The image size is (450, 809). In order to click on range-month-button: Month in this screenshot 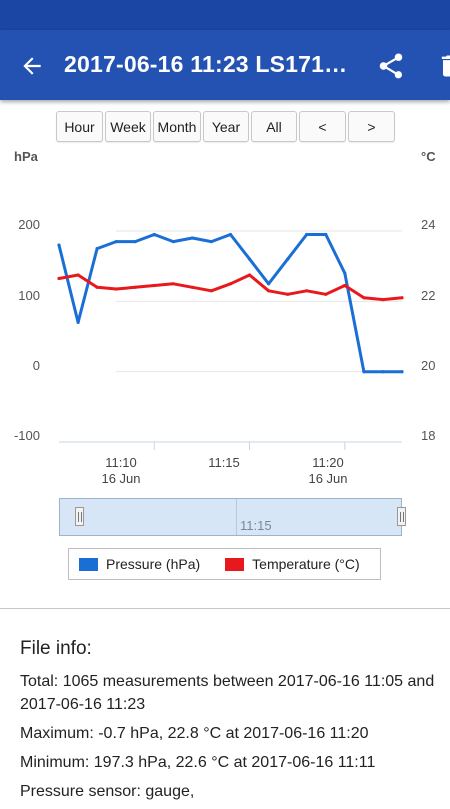, I will do `click(177, 126)`.